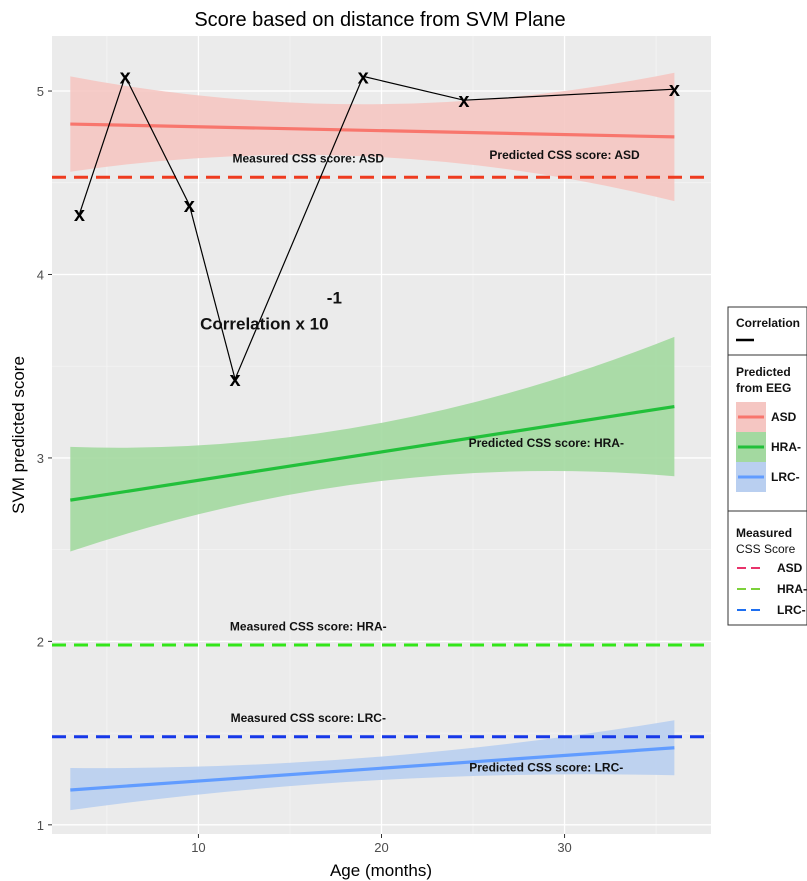  What do you see at coordinates (40, 274) in the screenshot?
I see `y-tick-label: 4` at bounding box center [40, 274].